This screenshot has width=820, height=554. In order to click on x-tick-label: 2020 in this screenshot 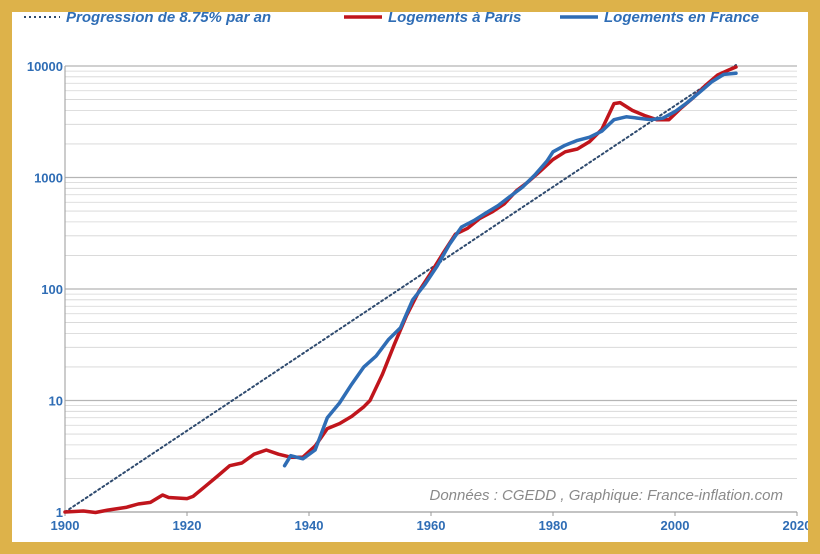, I will do `click(795, 525)`.